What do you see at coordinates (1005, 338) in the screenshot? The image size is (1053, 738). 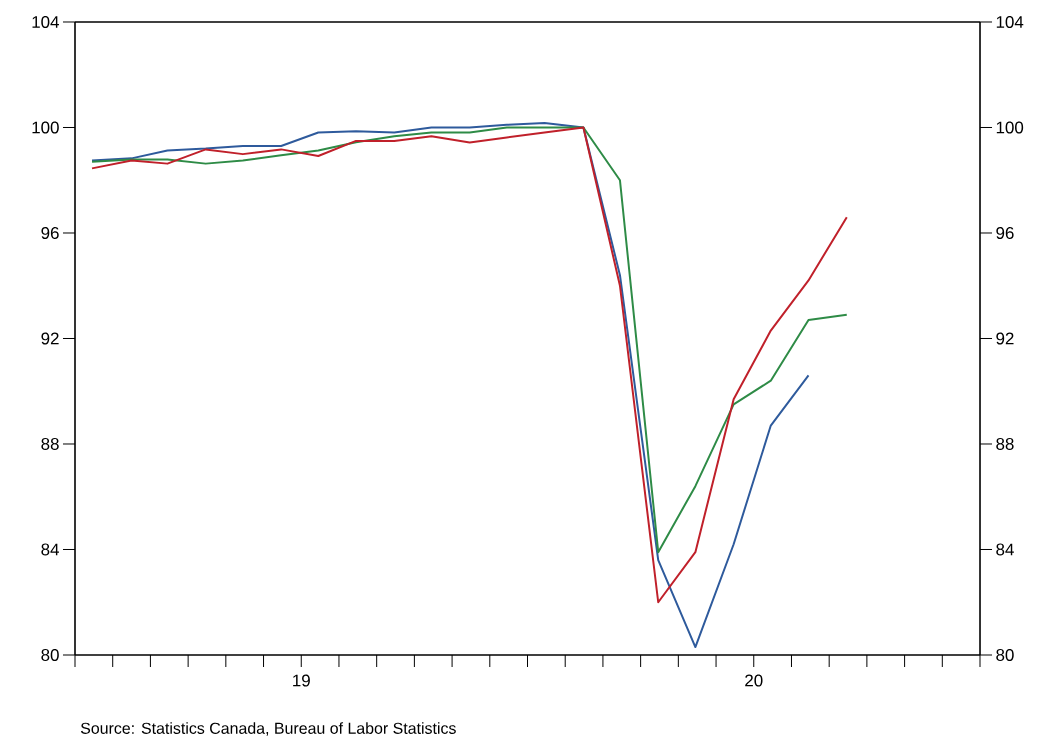 I see `y2-tick-label: 92` at bounding box center [1005, 338].